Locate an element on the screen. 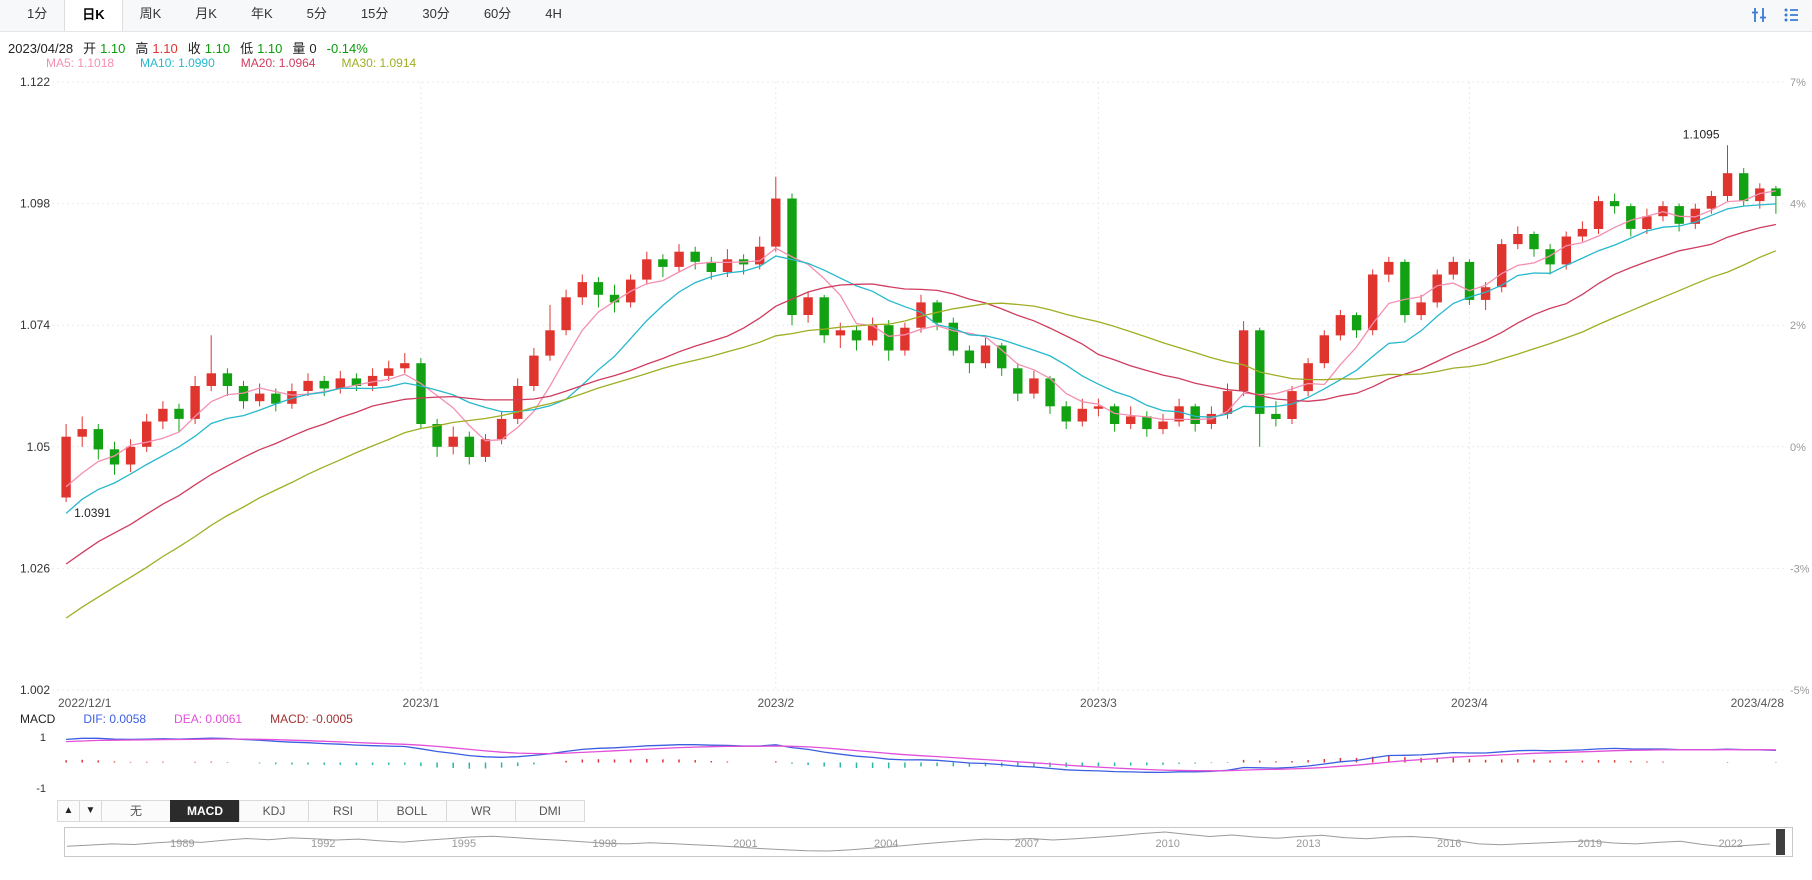  tabbar-icons is located at coordinates (1775, 15).